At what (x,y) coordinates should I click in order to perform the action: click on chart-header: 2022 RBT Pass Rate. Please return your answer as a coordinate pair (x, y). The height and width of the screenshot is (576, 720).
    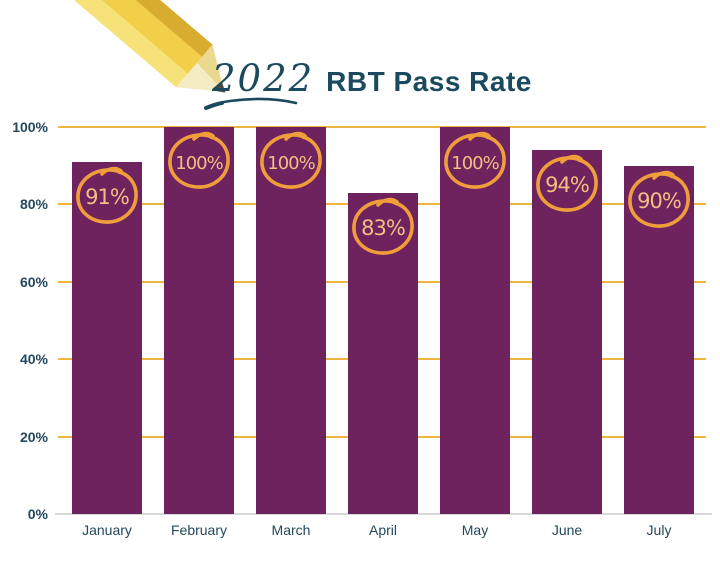
    Looking at the image, I should click on (372, 78).